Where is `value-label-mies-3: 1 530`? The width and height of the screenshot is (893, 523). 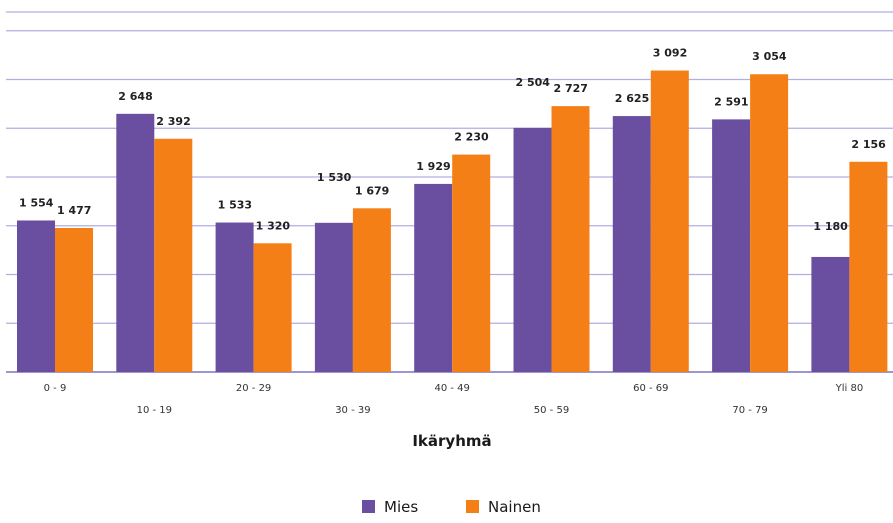
value-label-mies-3: 1 530 is located at coordinates (334, 177).